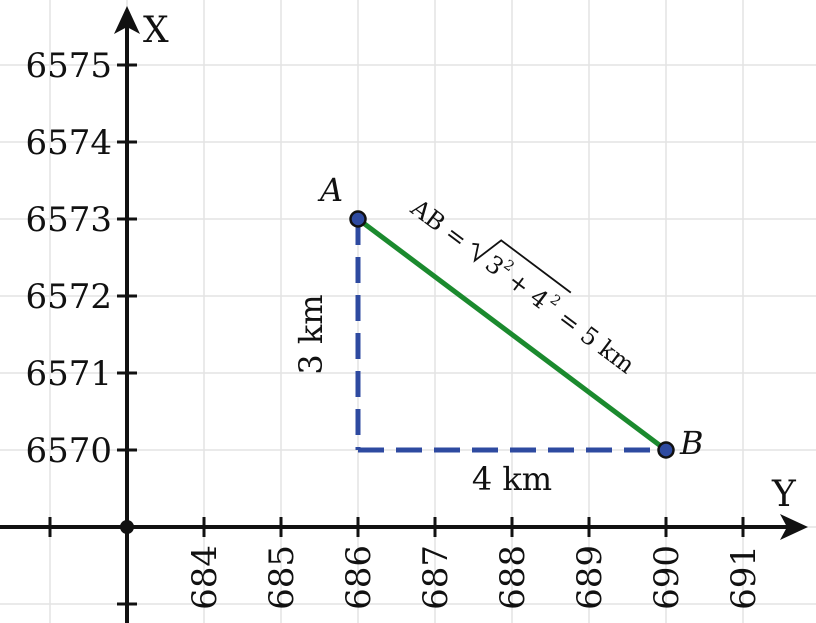 This screenshot has height=623, width=816. What do you see at coordinates (744, 577) in the screenshot?
I see `x-tick-label: 691` at bounding box center [744, 577].